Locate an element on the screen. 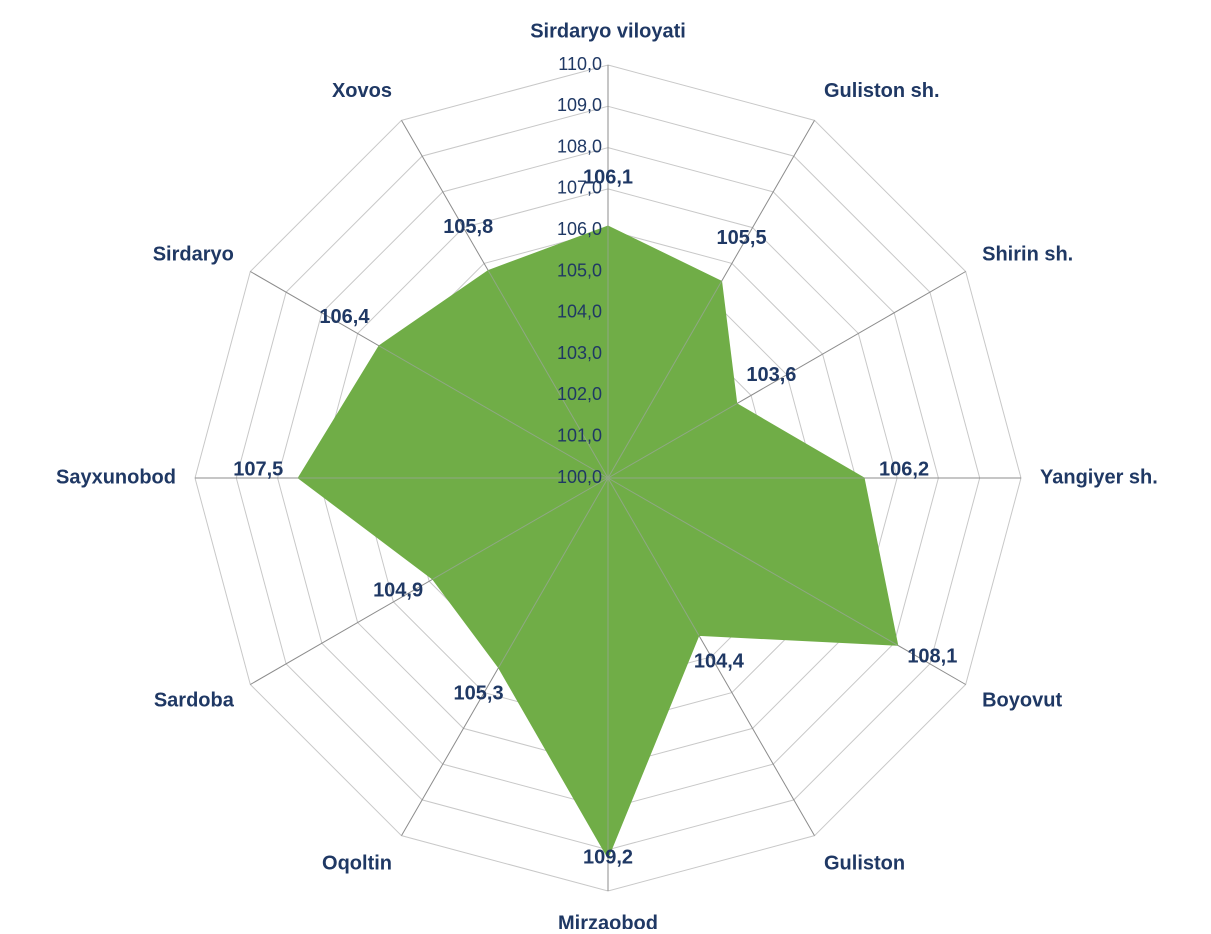 This screenshot has height=934, width=1211. value-label: 107,5 is located at coordinates (258, 469).